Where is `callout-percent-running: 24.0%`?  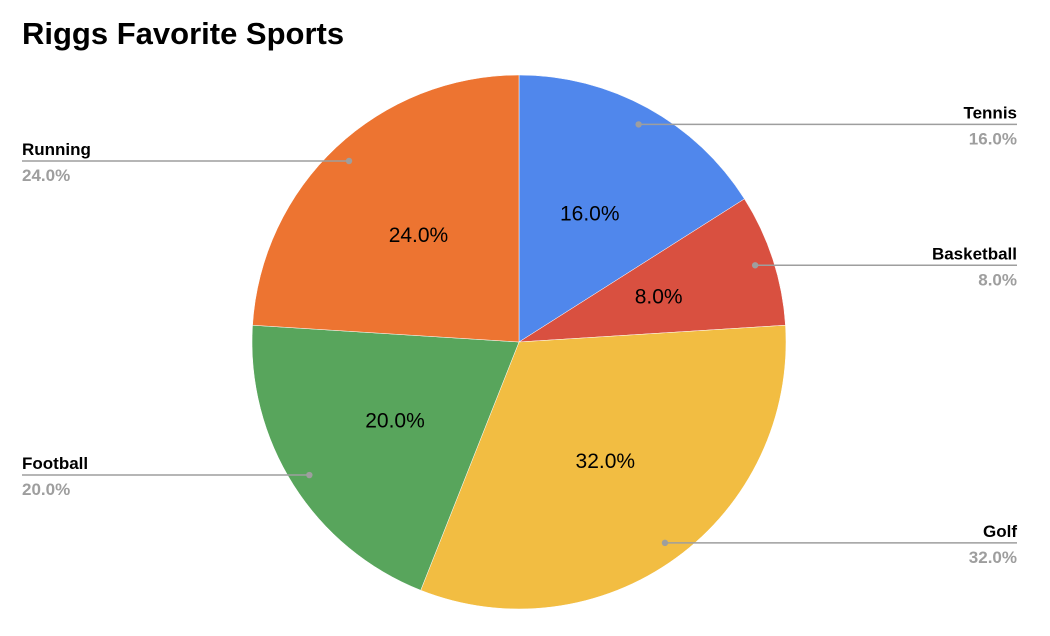 callout-percent-running: 24.0% is located at coordinates (46, 175).